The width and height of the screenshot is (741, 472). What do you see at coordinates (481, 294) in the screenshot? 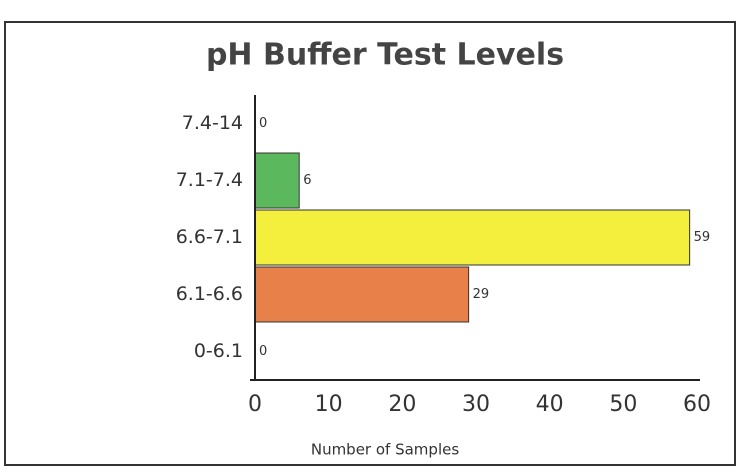
I see `data-label: 29` at bounding box center [481, 294].